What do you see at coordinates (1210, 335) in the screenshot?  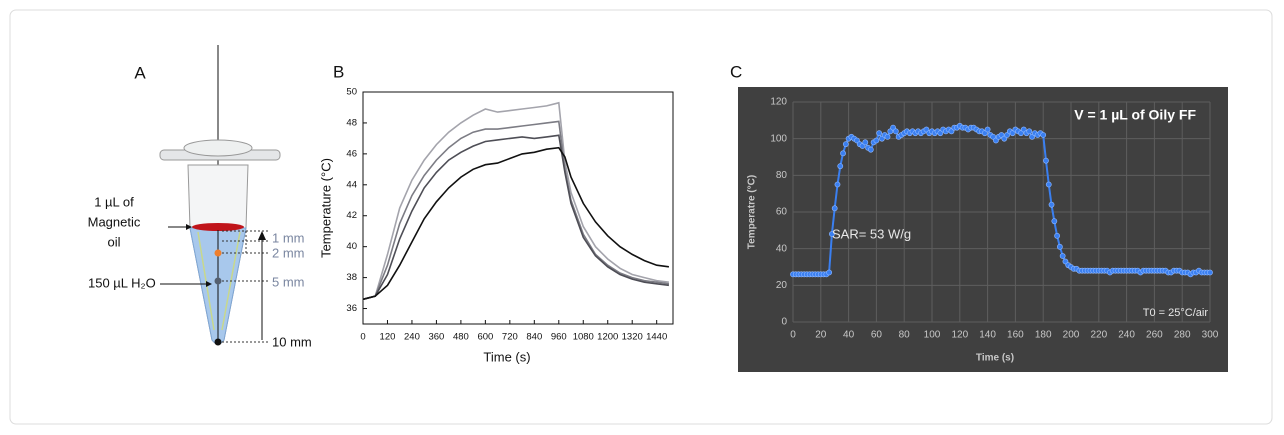 I see `x-tick-label: 300` at bounding box center [1210, 335].